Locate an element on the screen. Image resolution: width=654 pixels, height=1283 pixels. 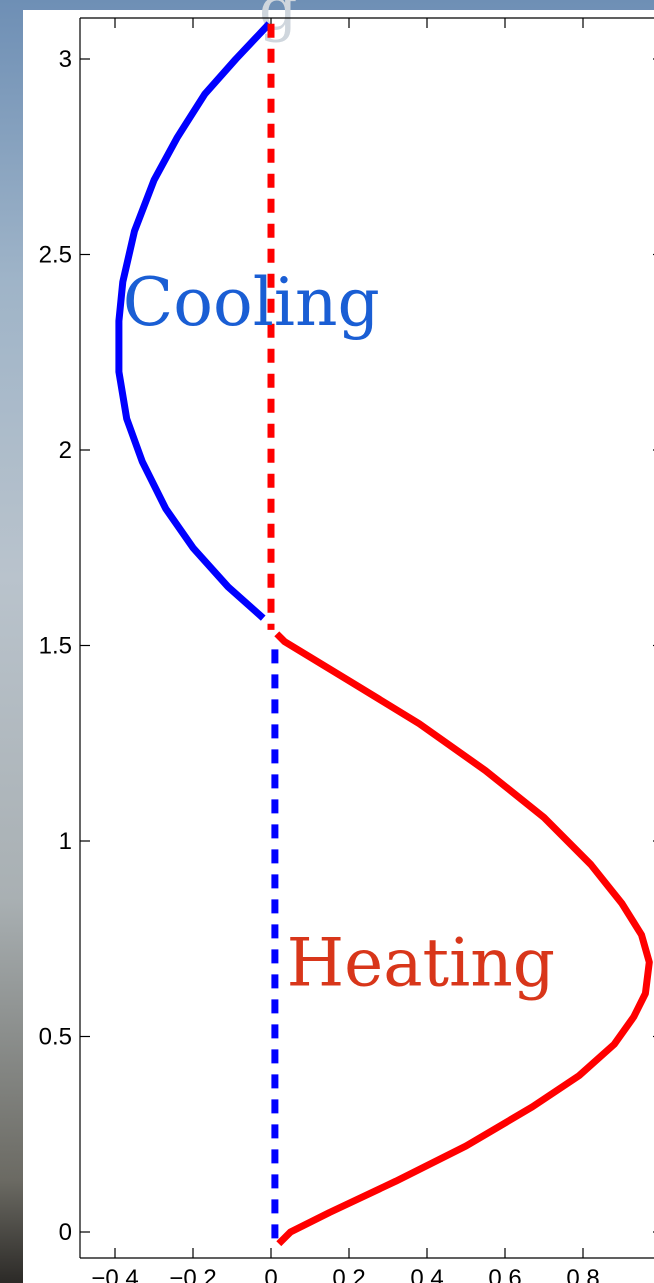
x-tick-label: 0.4 is located at coordinates (426, 1274).